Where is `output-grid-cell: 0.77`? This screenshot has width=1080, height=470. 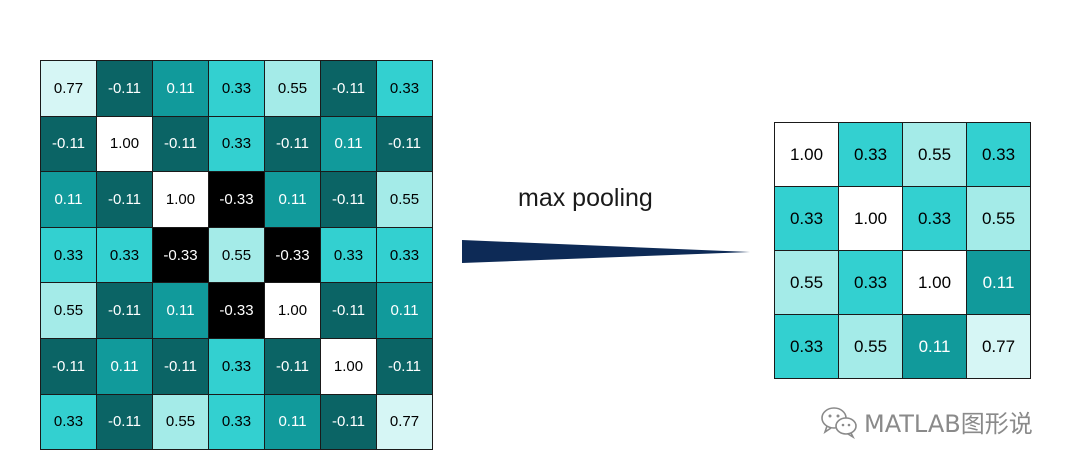
output-grid-cell: 0.77 is located at coordinates (998, 346).